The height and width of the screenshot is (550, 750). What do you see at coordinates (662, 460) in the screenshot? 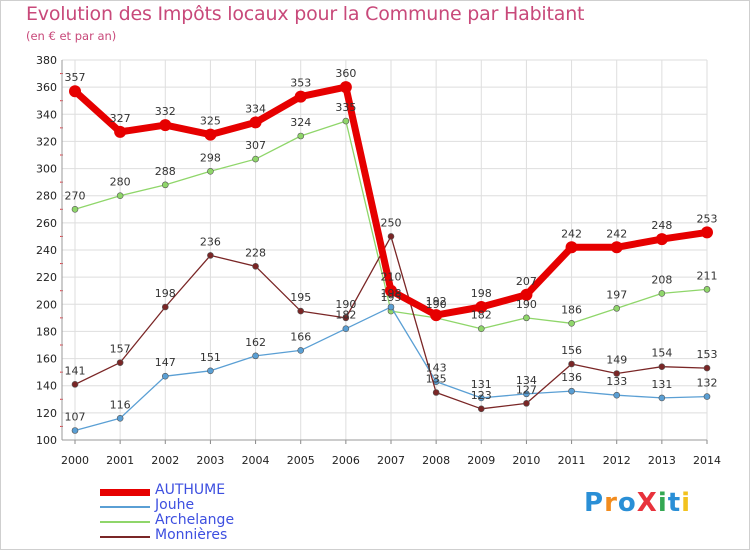
I see `x-tick-label: 2013` at bounding box center [662, 460].